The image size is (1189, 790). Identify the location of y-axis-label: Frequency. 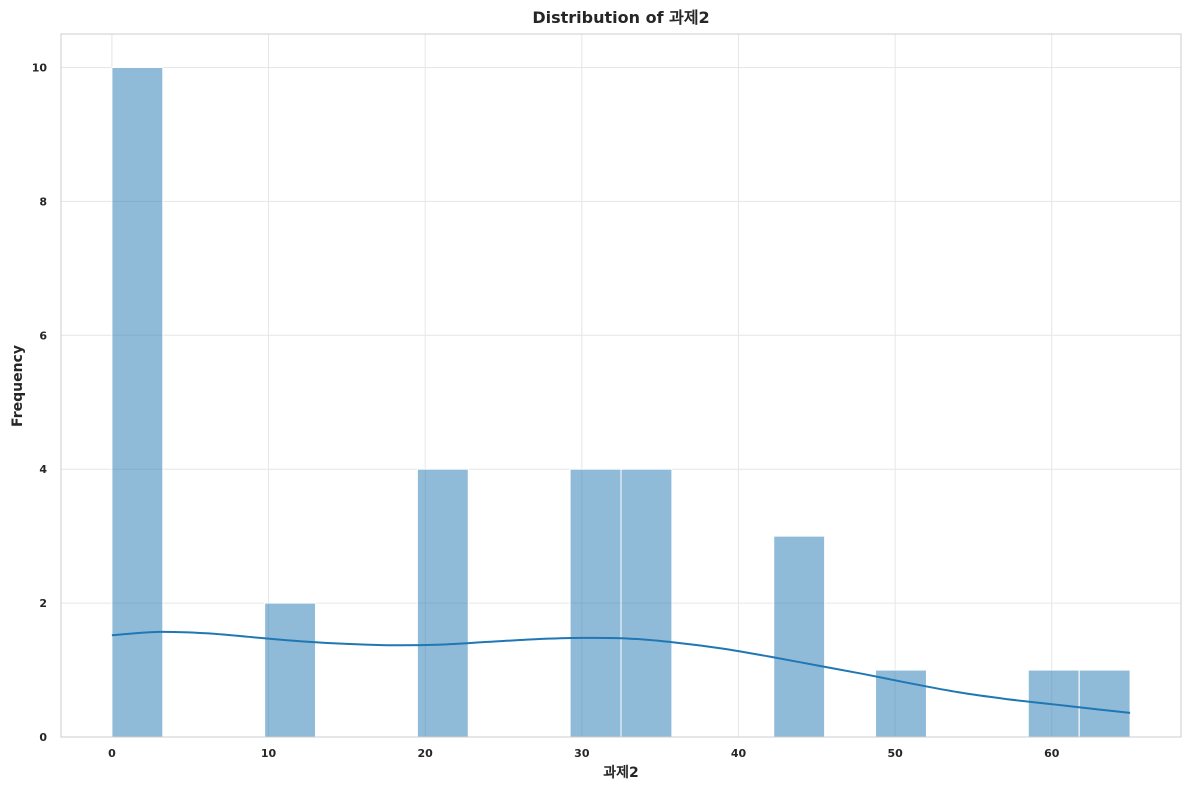
(18, 386).